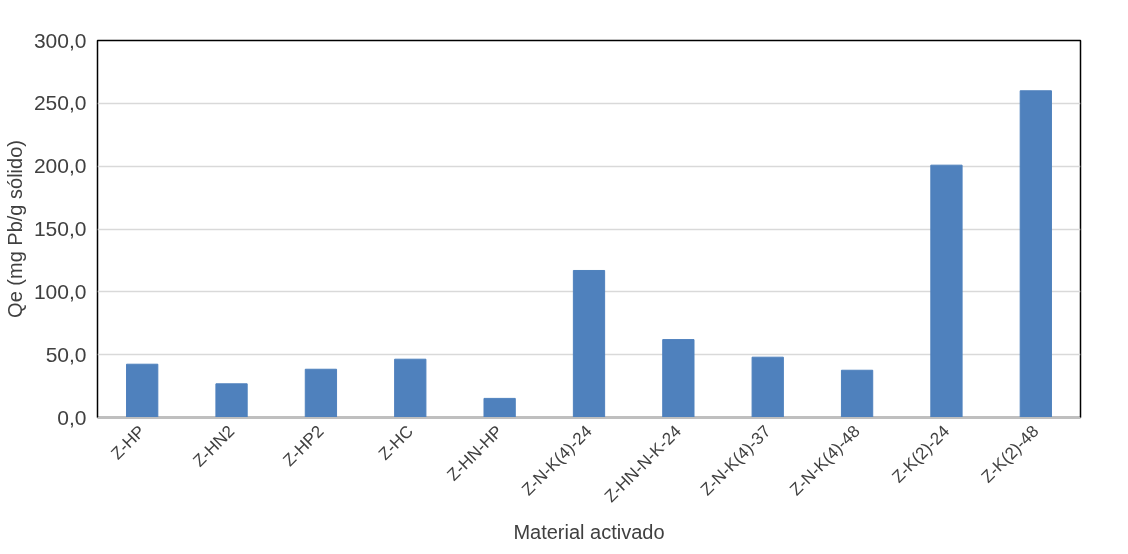  I want to click on y-tick-label: 50,0, so click(66, 354).